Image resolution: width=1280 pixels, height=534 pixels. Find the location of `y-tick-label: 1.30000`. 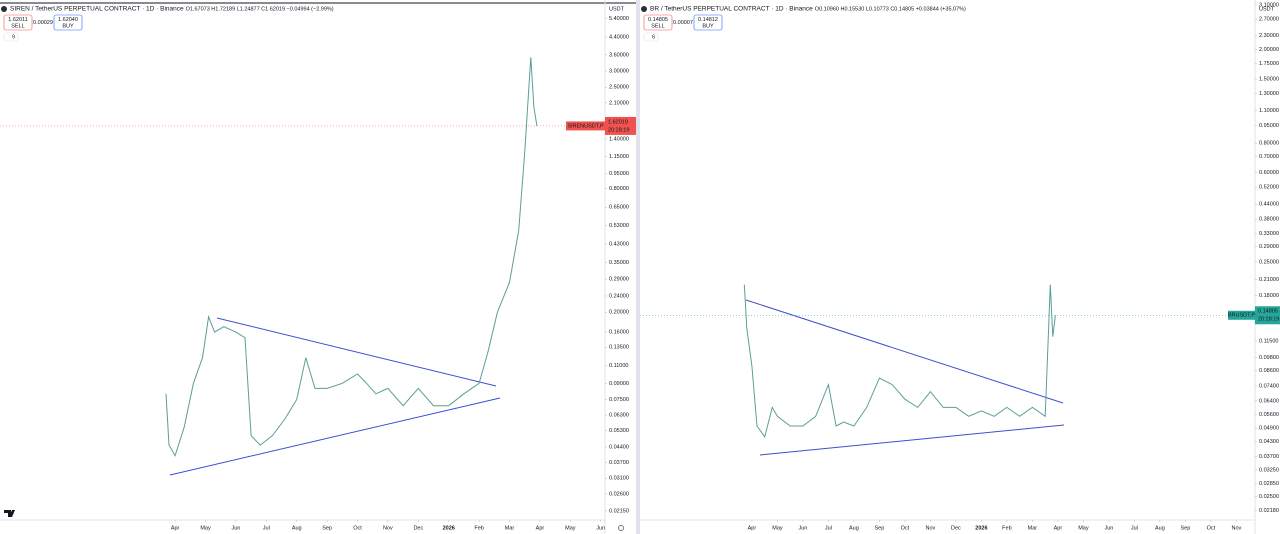

y-tick-label: 1.30000 is located at coordinates (1269, 94).